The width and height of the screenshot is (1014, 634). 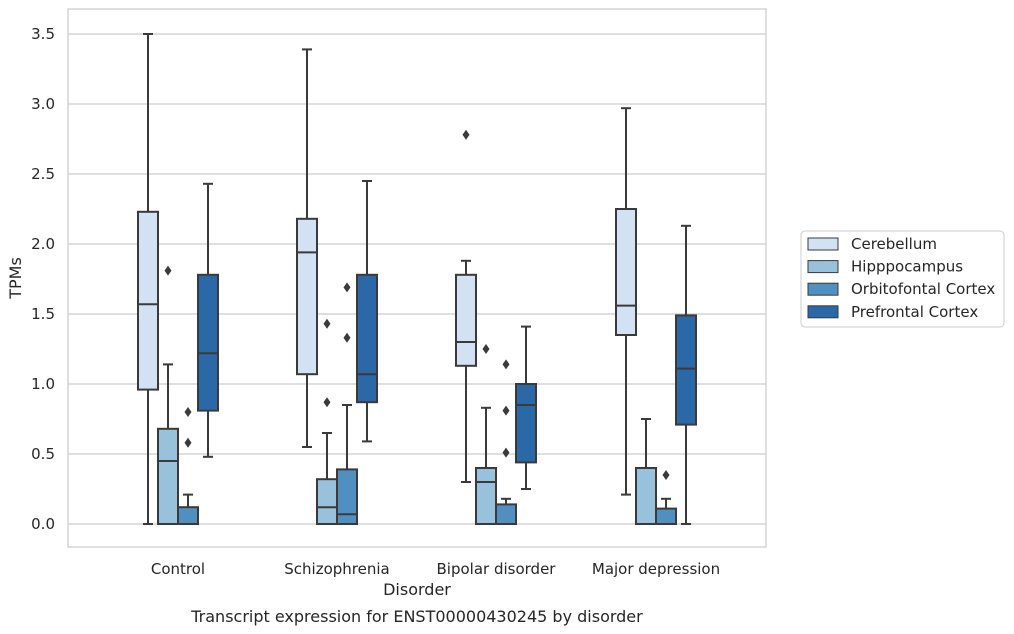 What do you see at coordinates (43, 174) in the screenshot?
I see `y-tick-label: 2.5` at bounding box center [43, 174].